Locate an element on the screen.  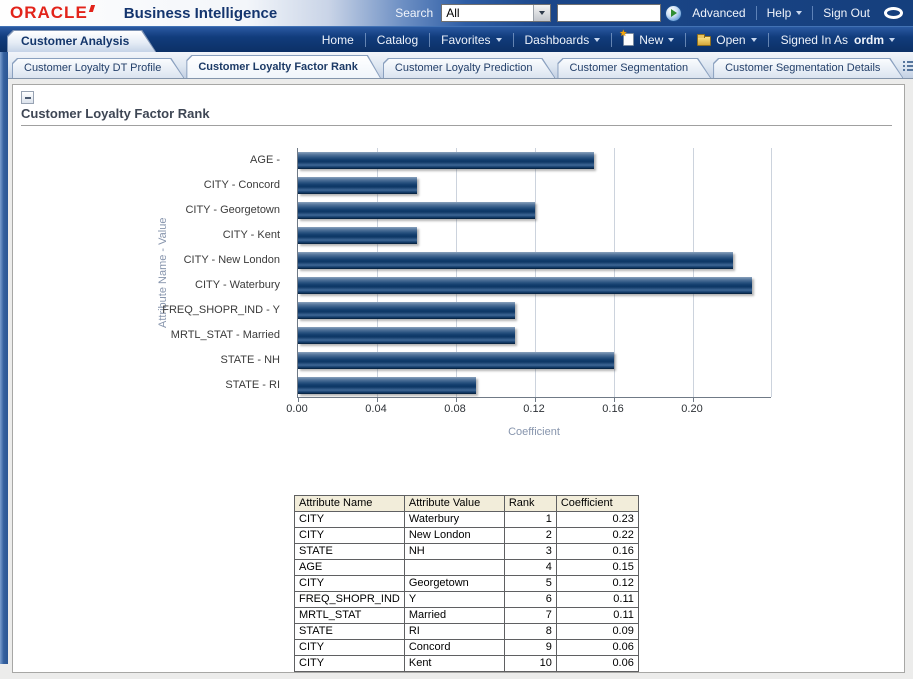
user-name: ordm is located at coordinates (869, 39).